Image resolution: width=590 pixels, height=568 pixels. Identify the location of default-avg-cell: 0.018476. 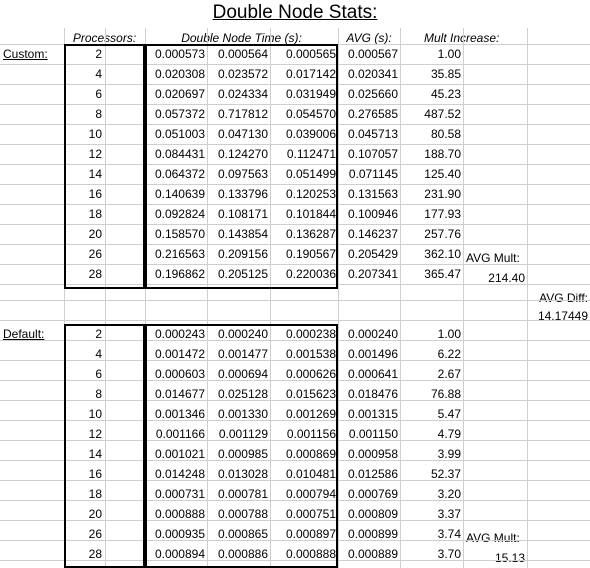
(372, 394).